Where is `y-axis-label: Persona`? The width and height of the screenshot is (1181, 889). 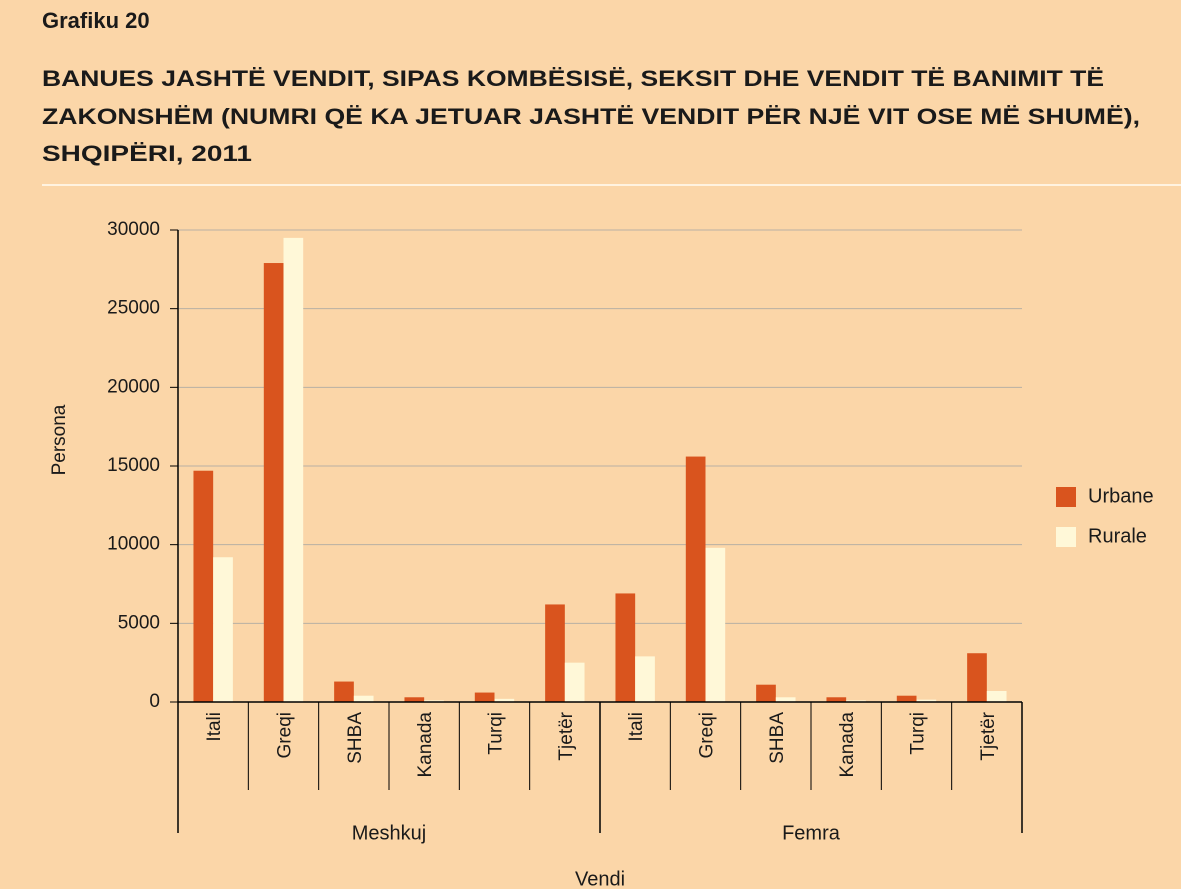
y-axis-label: Persona is located at coordinates (59, 439).